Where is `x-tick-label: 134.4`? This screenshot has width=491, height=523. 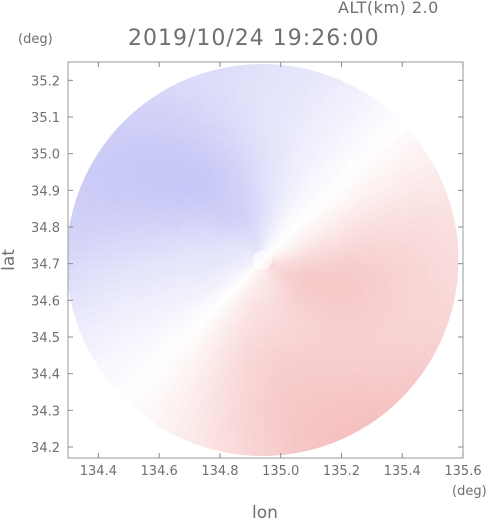 x-tick-label: 134.4 is located at coordinates (98, 471).